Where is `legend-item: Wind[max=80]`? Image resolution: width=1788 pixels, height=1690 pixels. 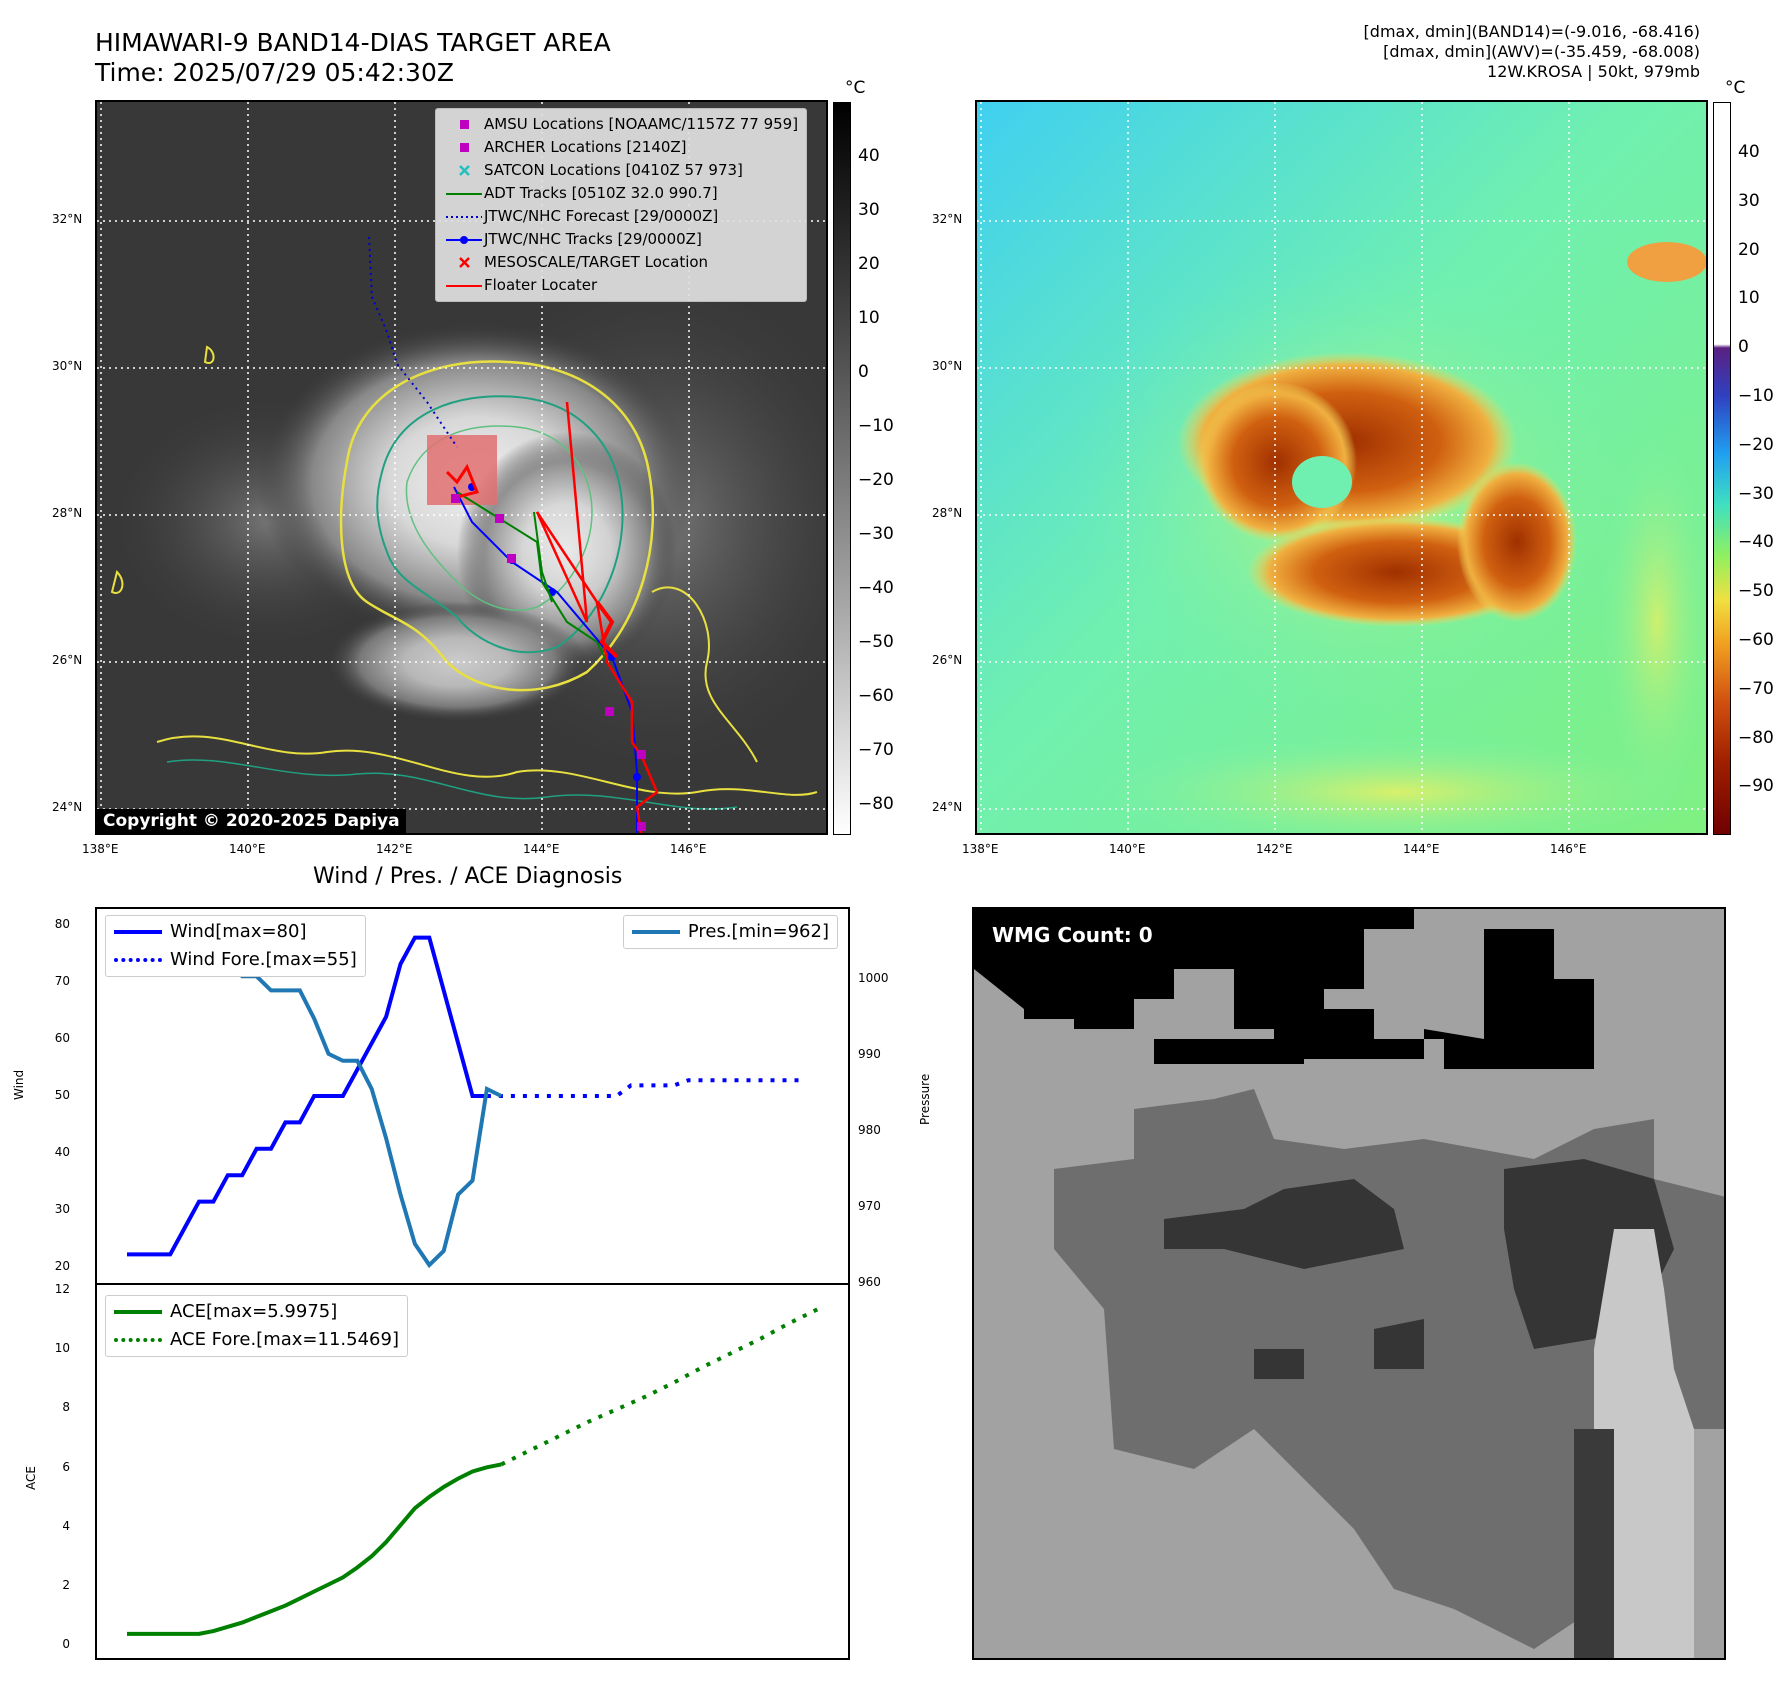 legend-item: Wind[max=80] is located at coordinates (235, 932).